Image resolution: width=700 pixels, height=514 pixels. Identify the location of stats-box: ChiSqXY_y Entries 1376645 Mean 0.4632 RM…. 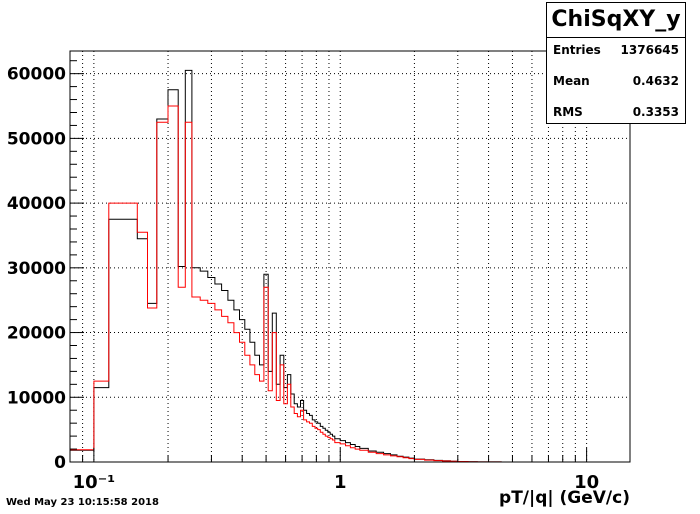
(616, 63).